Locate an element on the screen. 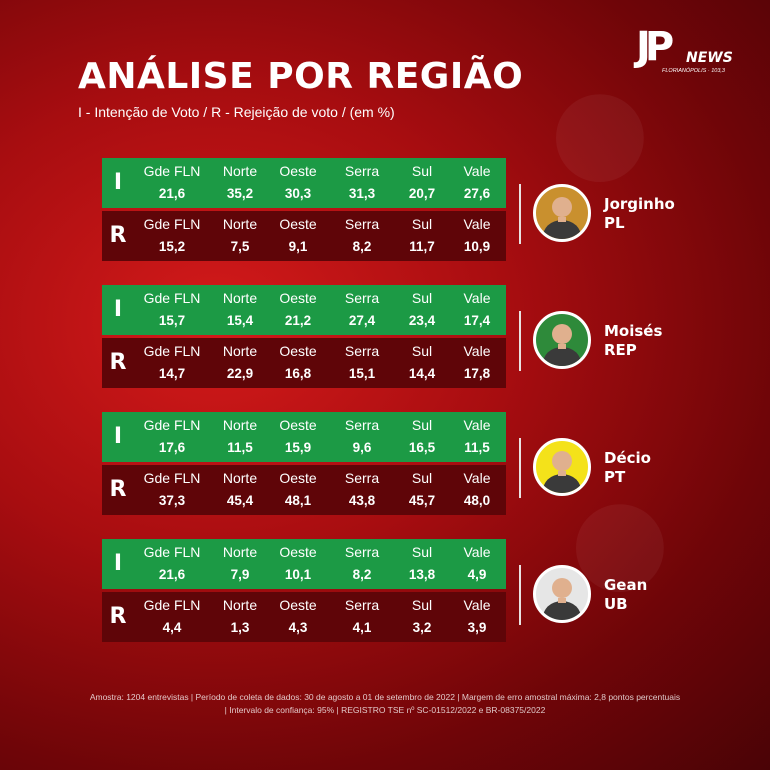 The height and width of the screenshot is (770, 770). region-value: 17,6 is located at coordinates (172, 447).